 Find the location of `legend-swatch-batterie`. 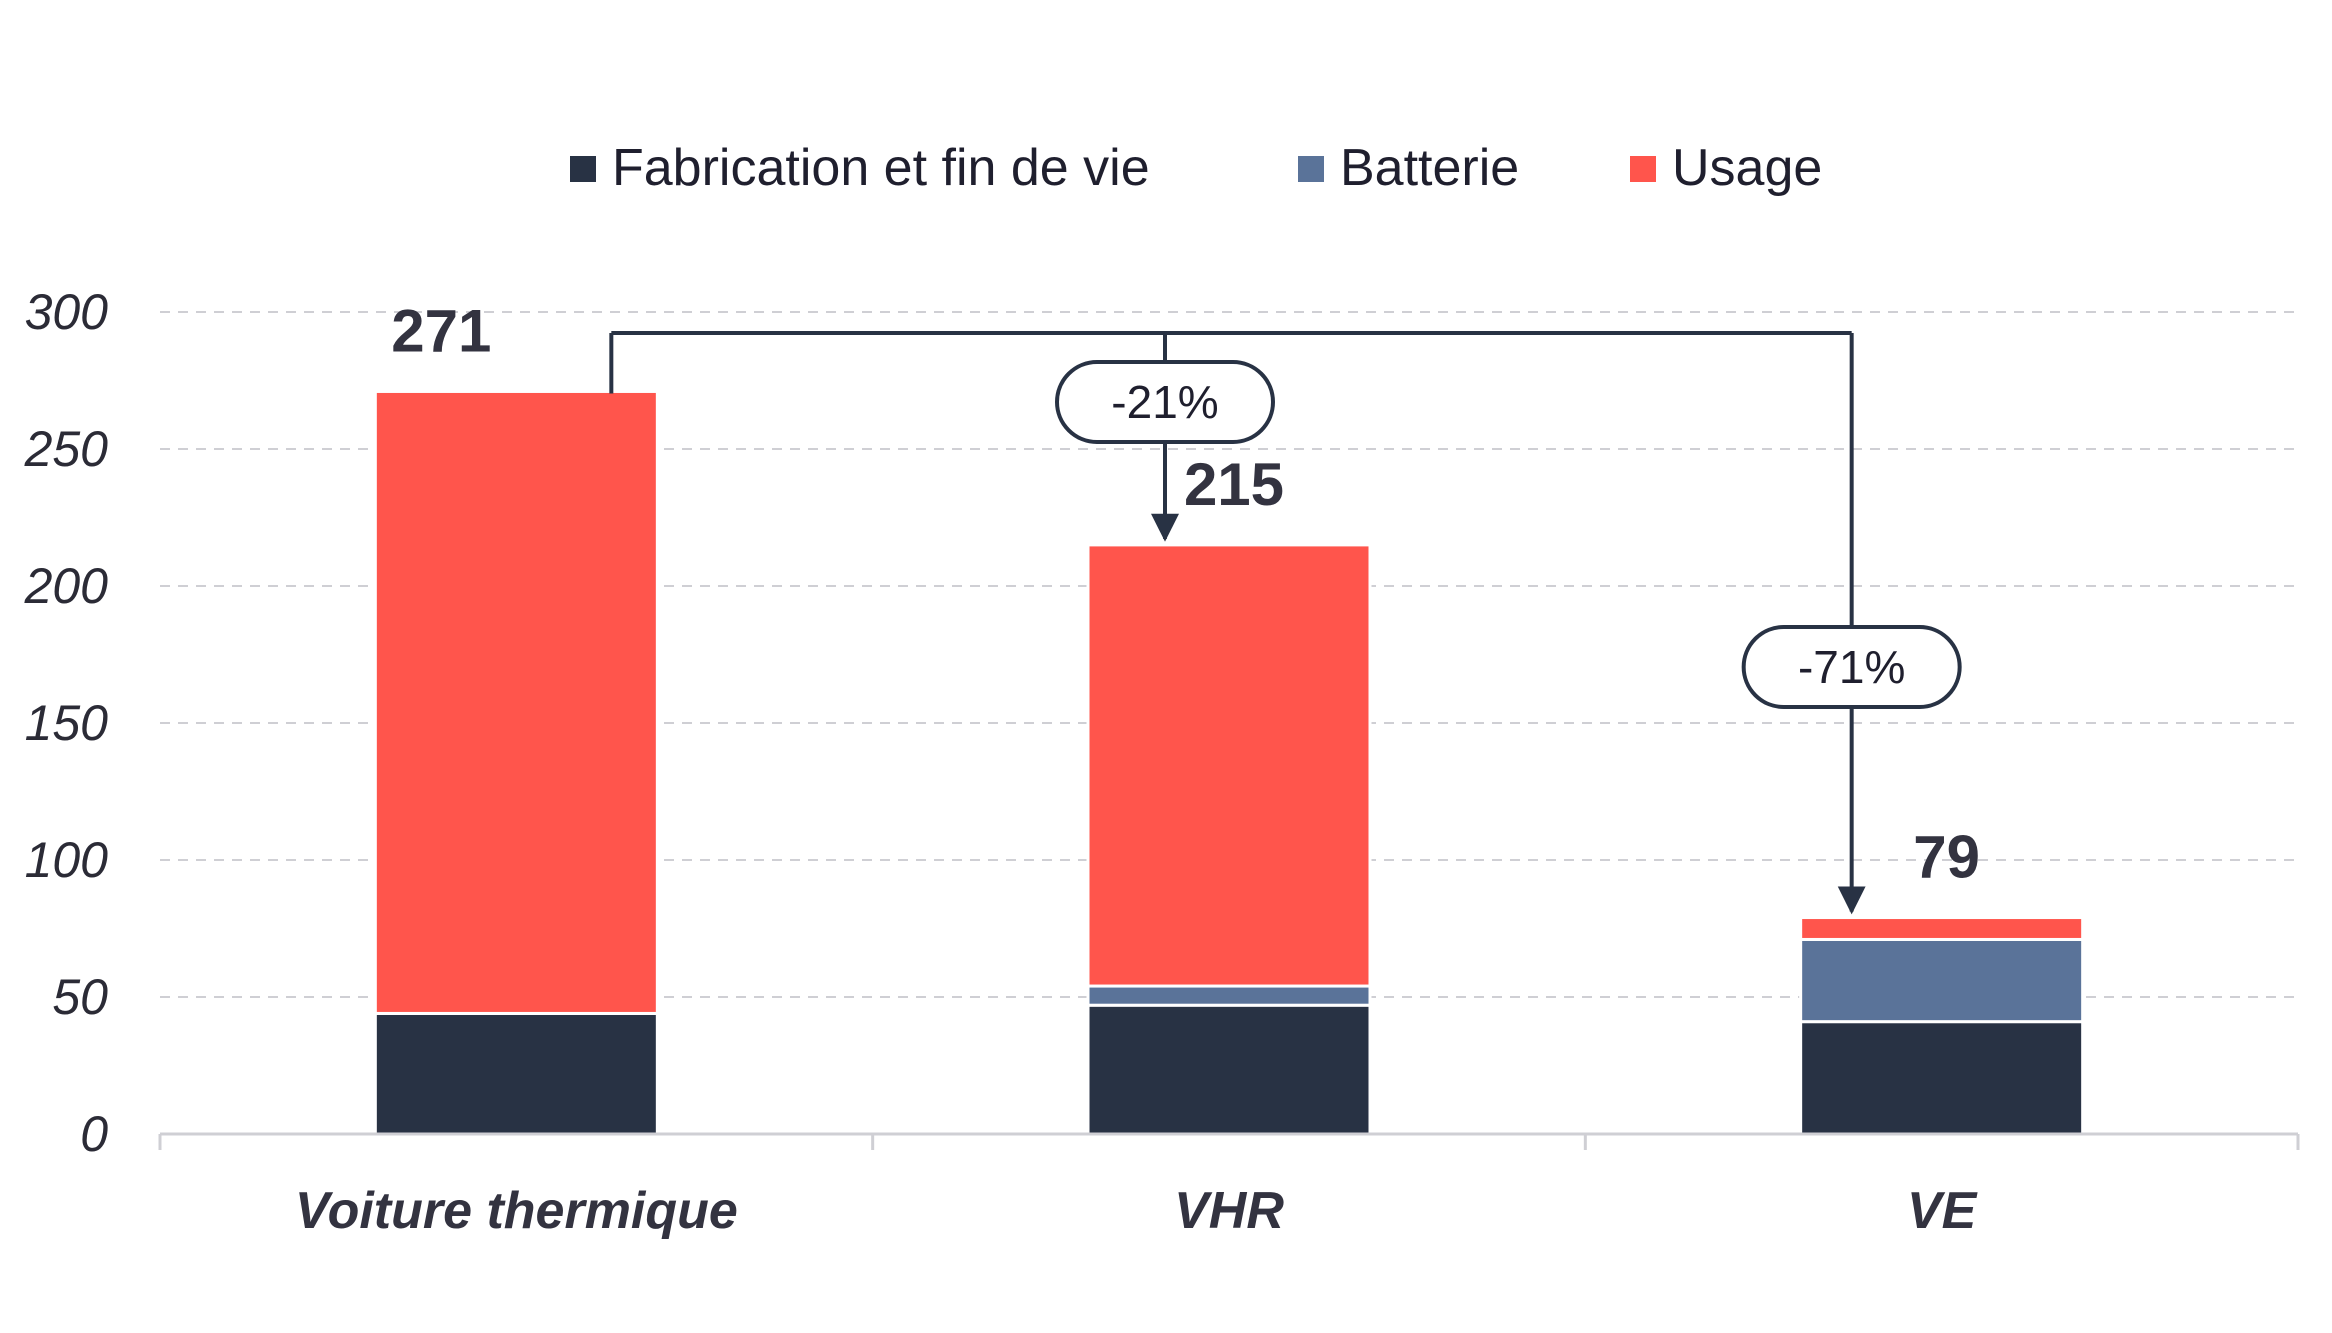

legend-swatch-batterie is located at coordinates (1311, 169).